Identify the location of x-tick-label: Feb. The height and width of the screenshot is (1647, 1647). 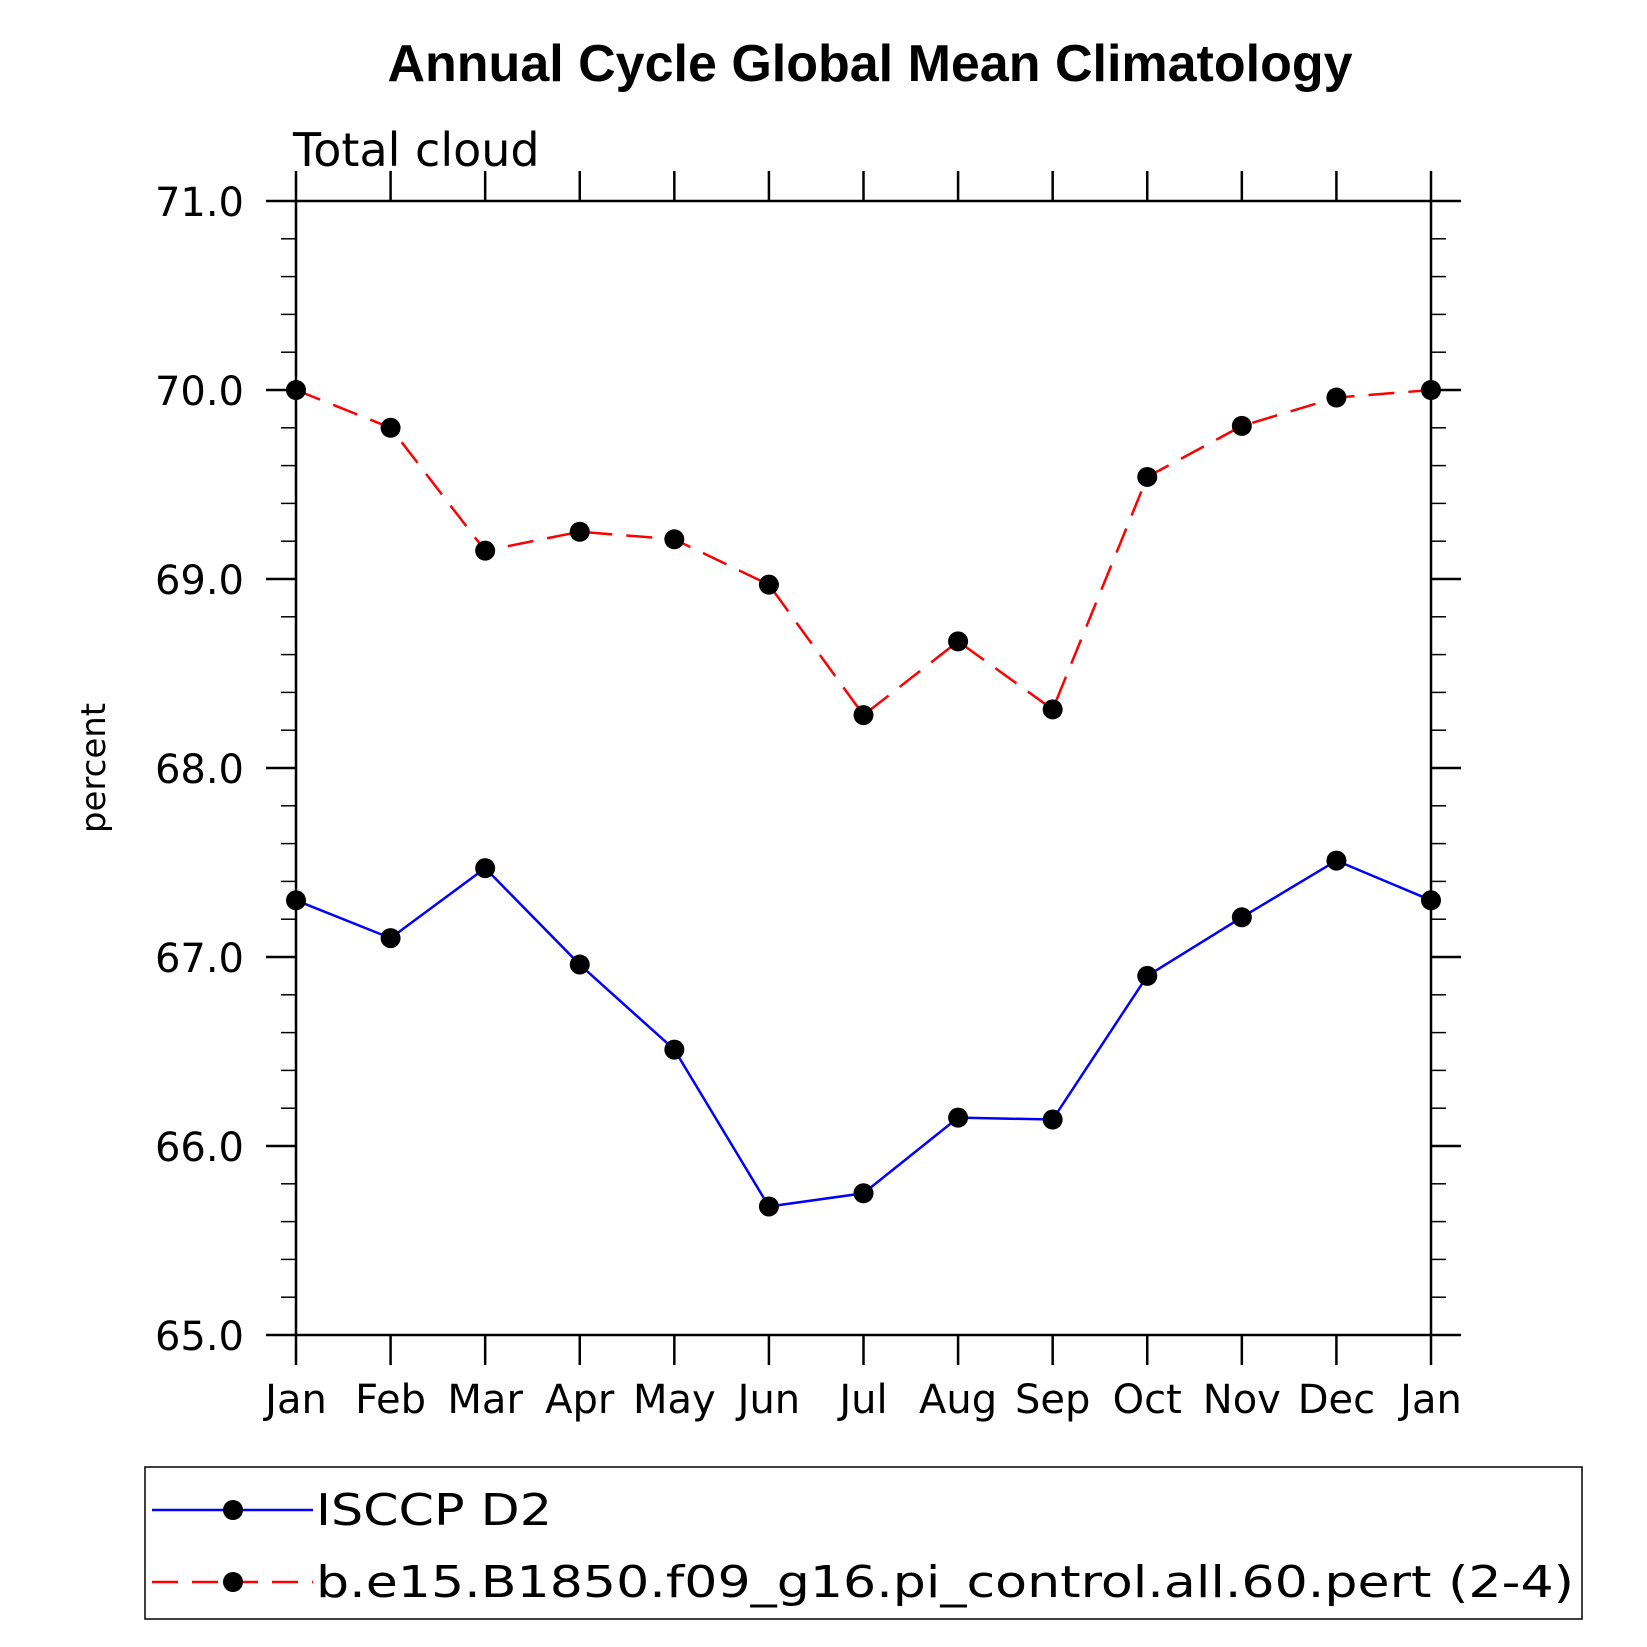
(390, 1400).